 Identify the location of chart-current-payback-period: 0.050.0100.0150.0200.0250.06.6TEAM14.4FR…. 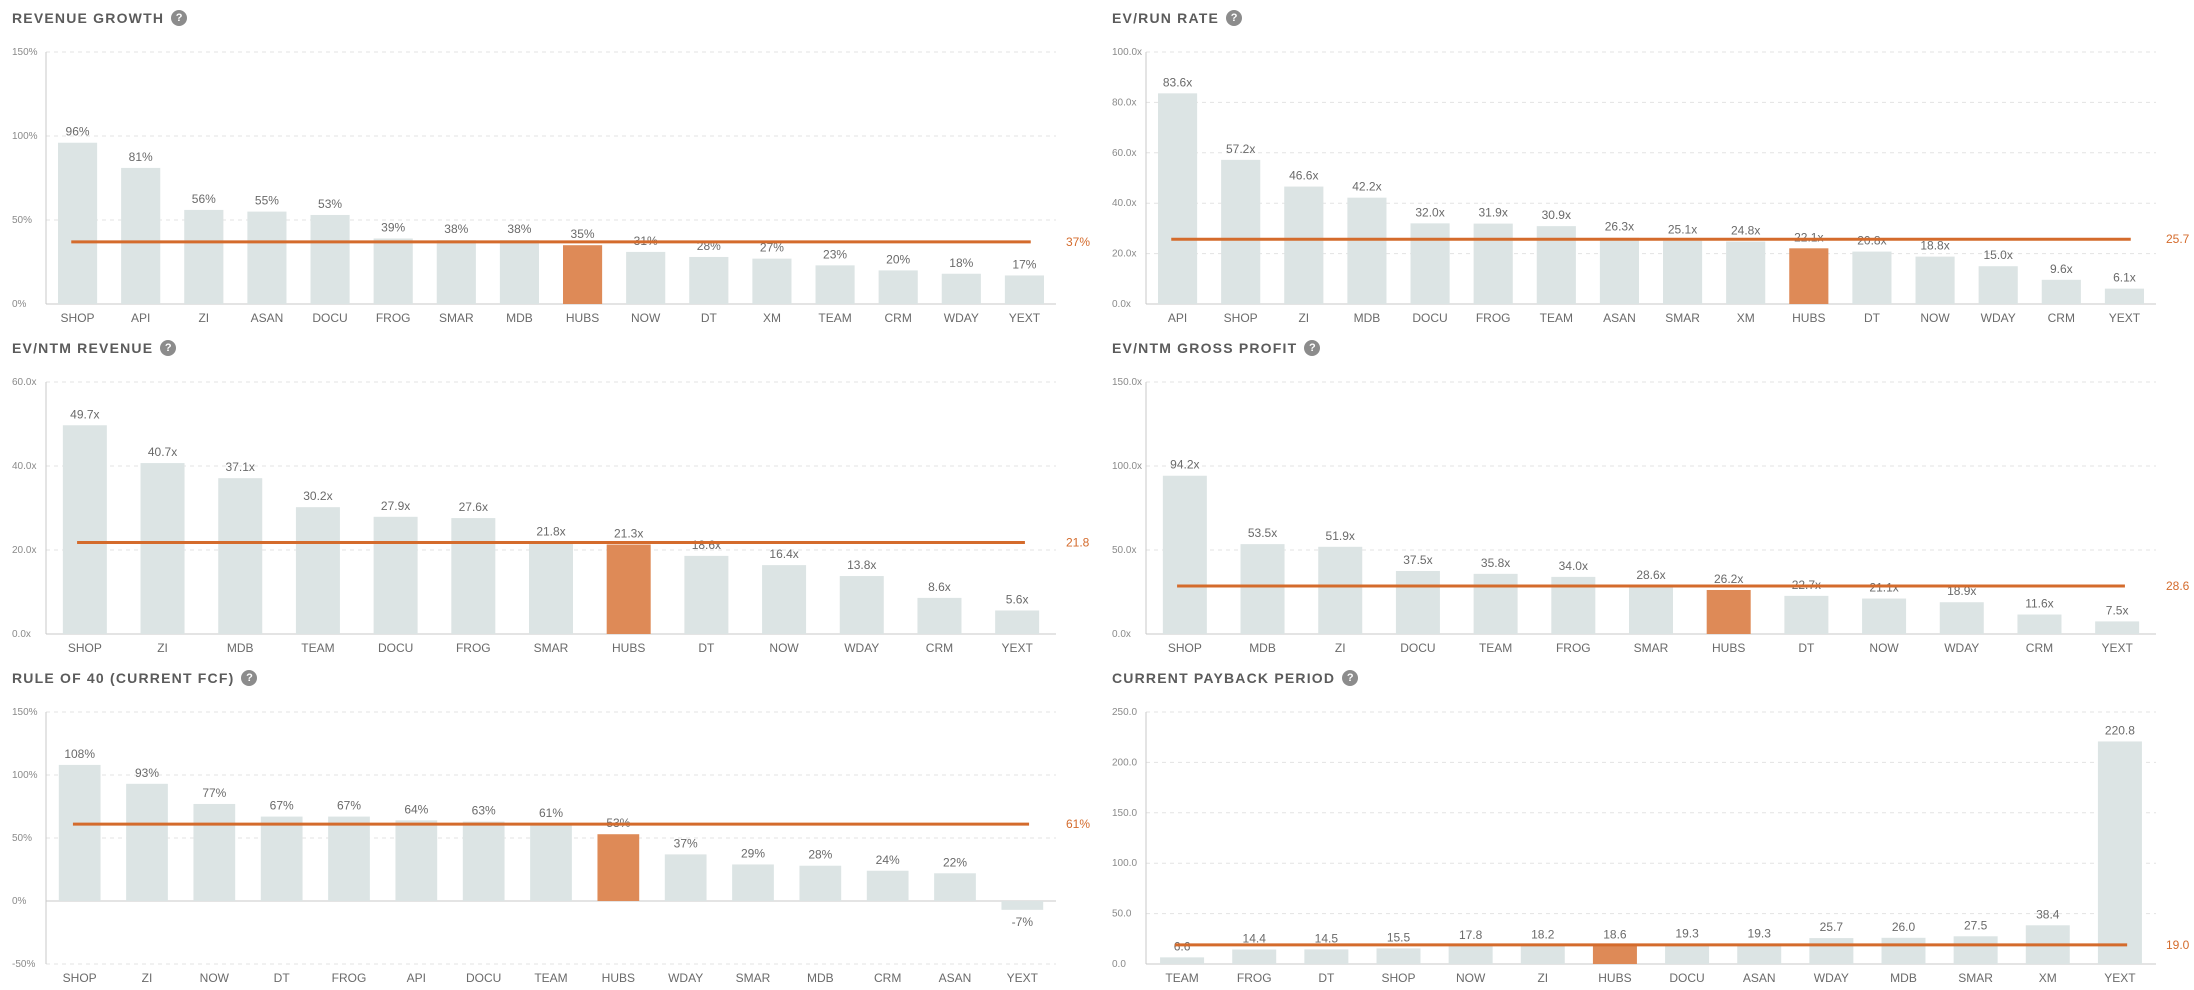
(1651, 846).